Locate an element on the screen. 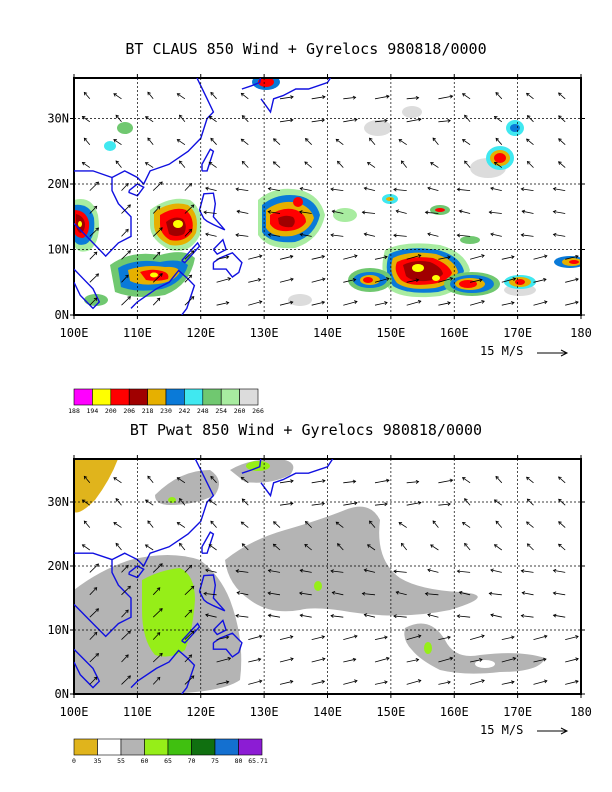 This screenshot has height=792, width=612. y-tick-label: 0N is located at coordinates (62, 315).